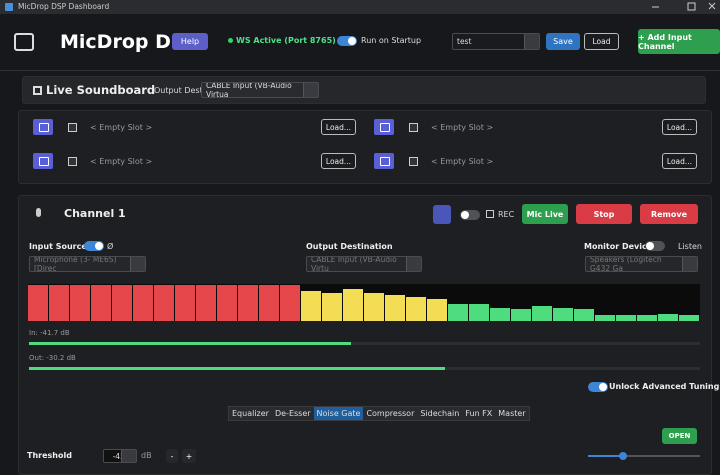  What do you see at coordinates (49, 333) in the screenshot?
I see `meter-label: In: -41.7 dB` at bounding box center [49, 333].